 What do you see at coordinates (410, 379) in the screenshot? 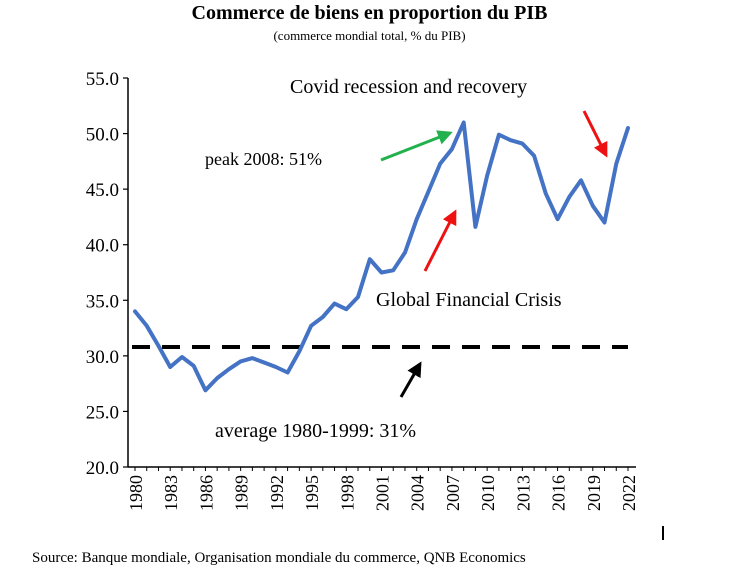
I see `annotation-average-arrow` at bounding box center [410, 379].